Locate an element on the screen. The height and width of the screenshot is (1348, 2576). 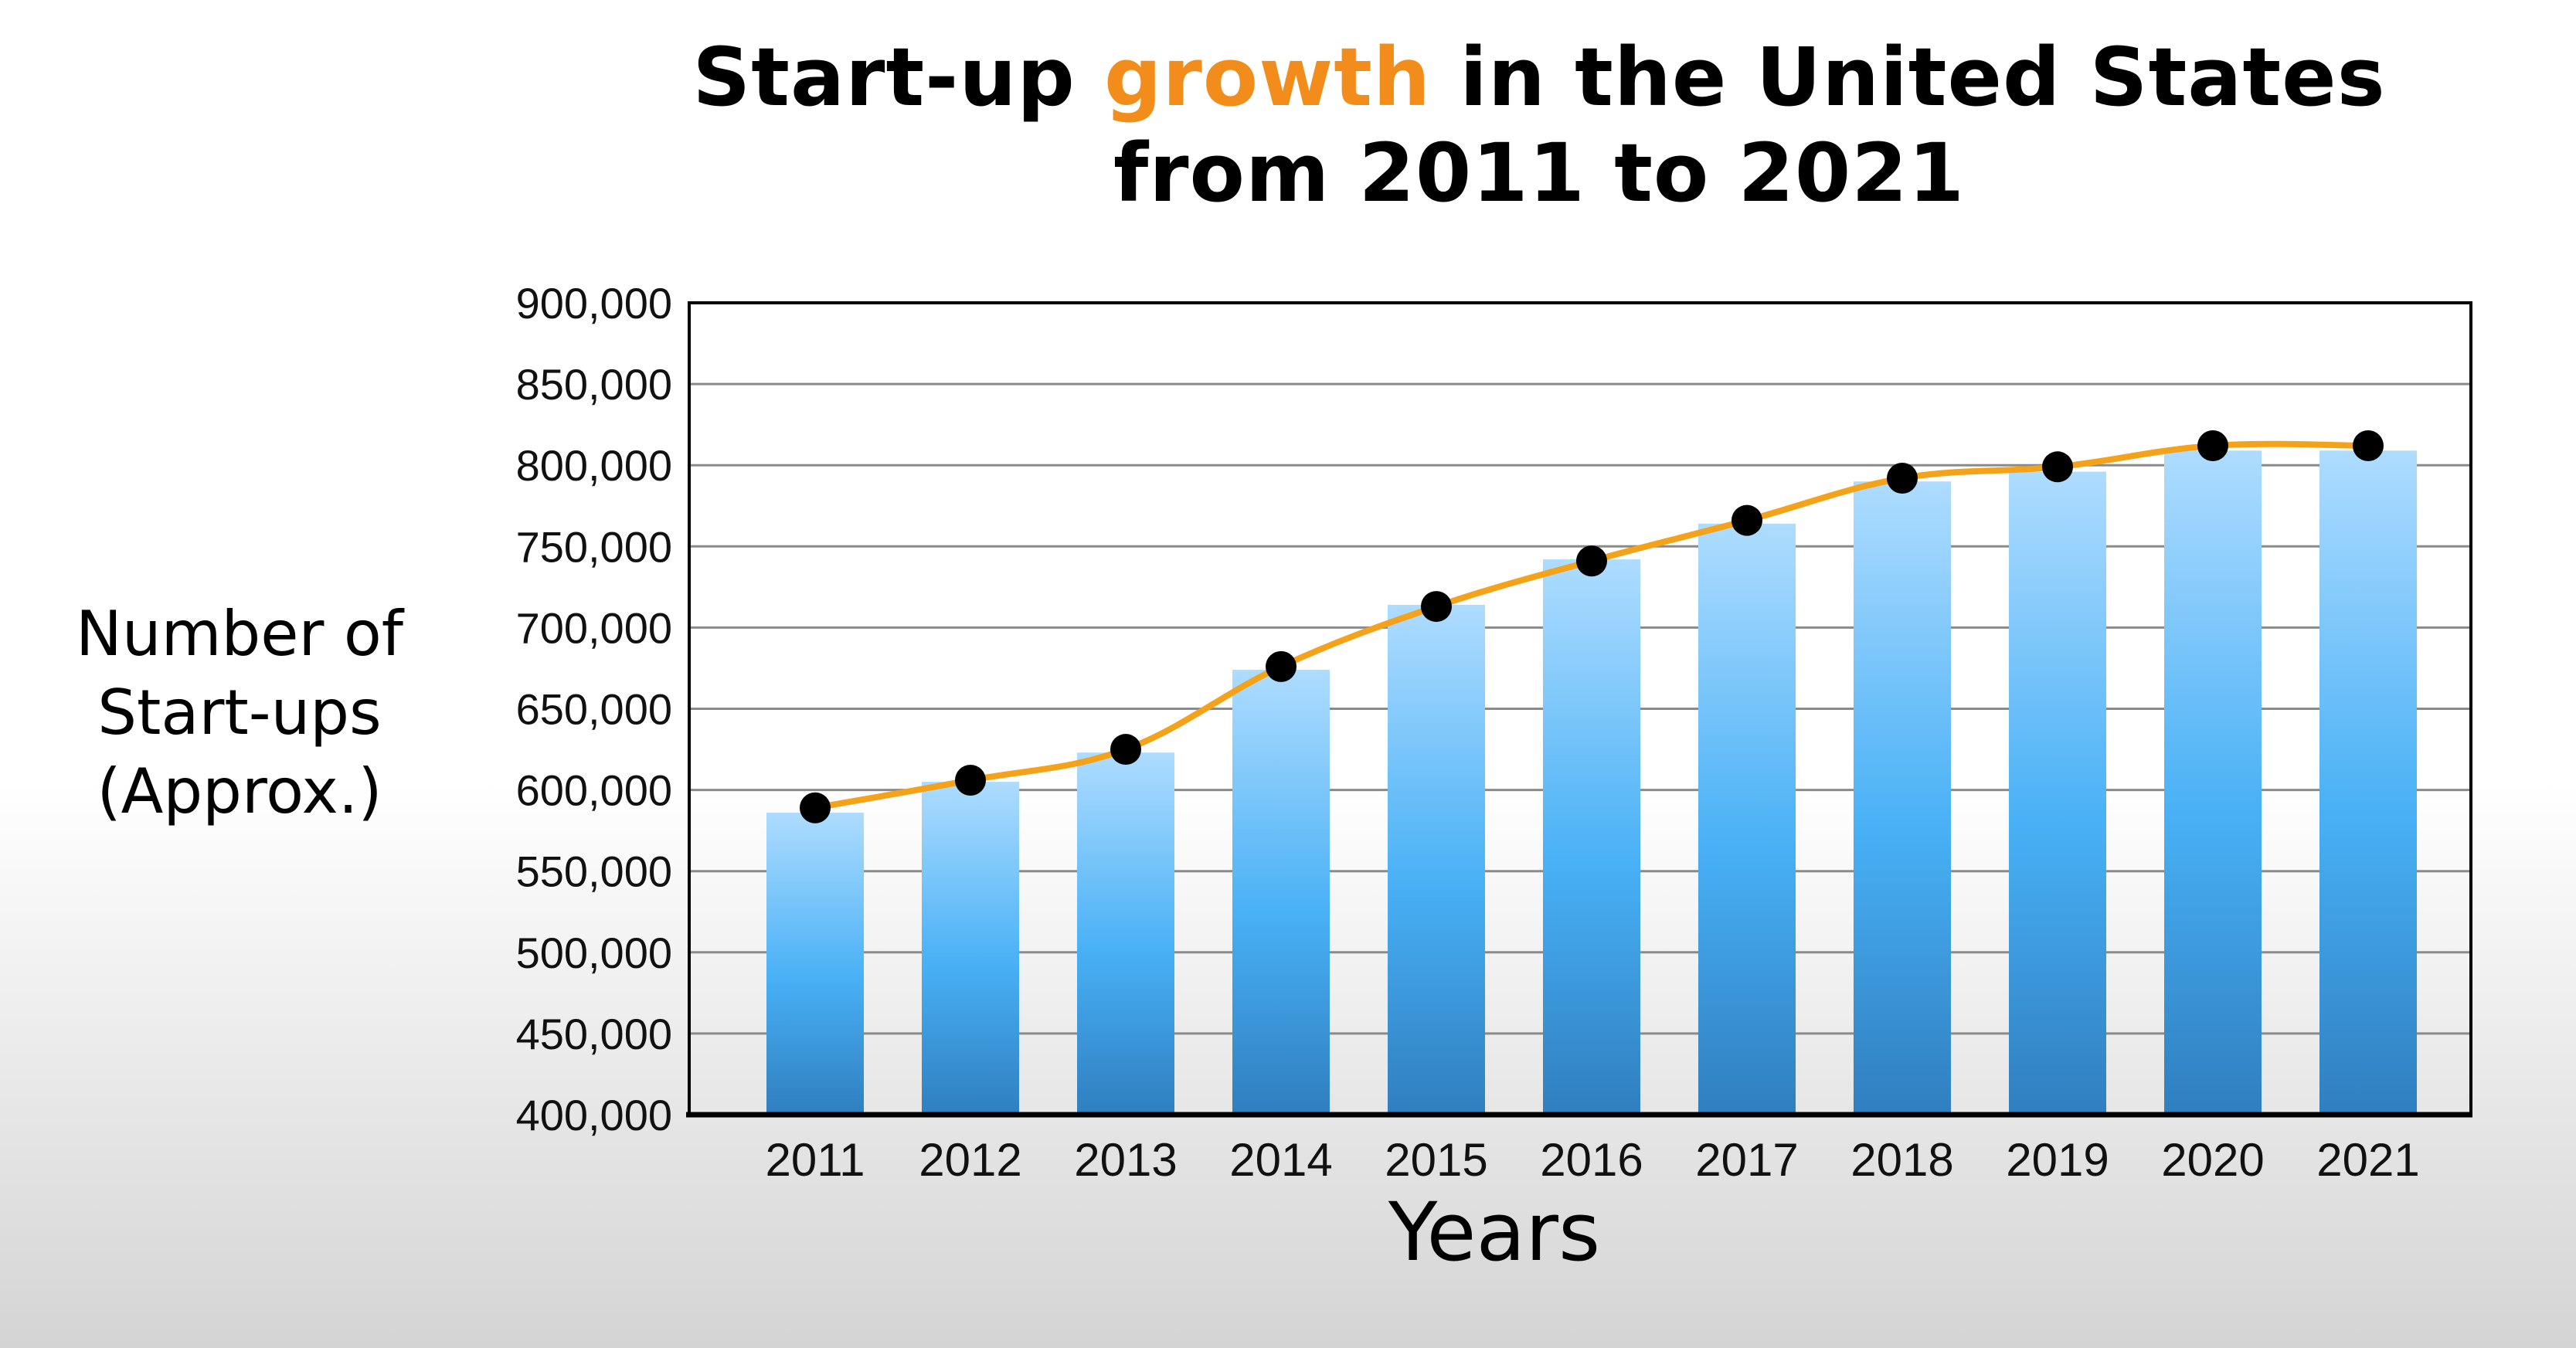
y-axis-label-line-2: Start-ups is located at coordinates (239, 713).